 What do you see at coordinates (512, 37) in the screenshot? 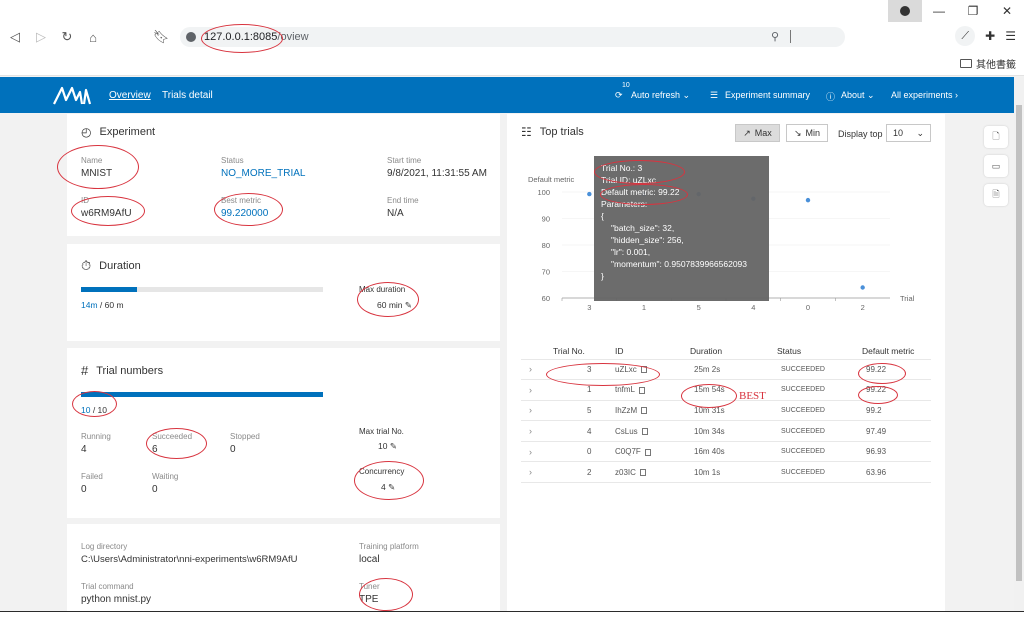
I see `address-bar: 127.0.0.1:8085/oview ⚲` at bounding box center [512, 37].